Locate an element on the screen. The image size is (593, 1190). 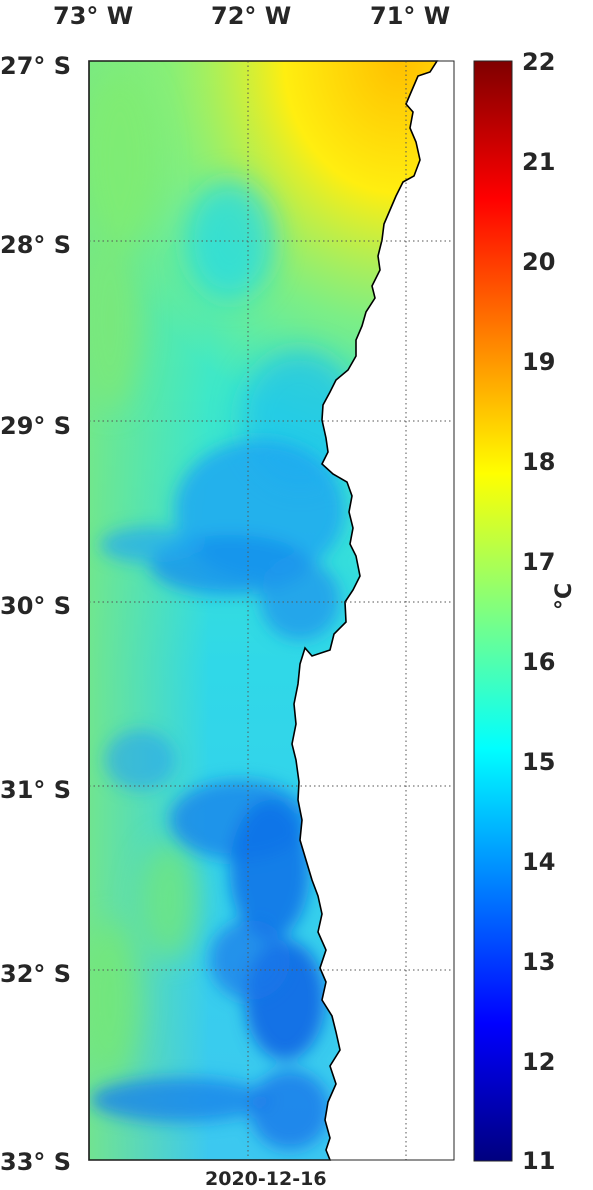
colorbar-tick-14: 14 is located at coordinates (539, 862).